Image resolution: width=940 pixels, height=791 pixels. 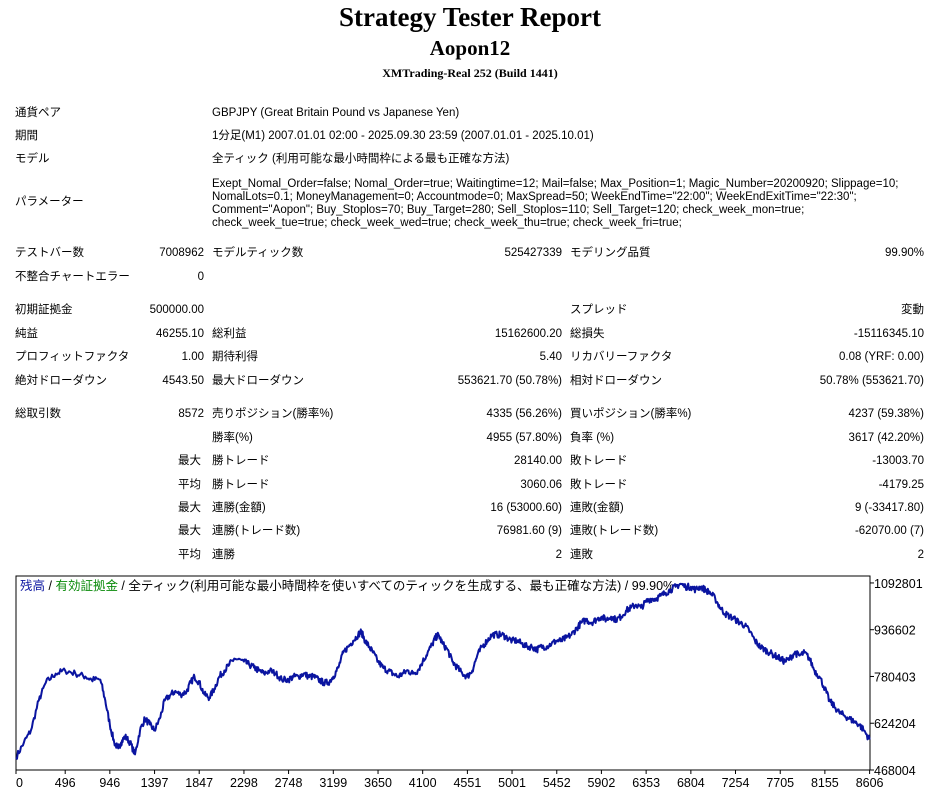 I want to click on params-label: パラメーター, so click(x=49, y=202).